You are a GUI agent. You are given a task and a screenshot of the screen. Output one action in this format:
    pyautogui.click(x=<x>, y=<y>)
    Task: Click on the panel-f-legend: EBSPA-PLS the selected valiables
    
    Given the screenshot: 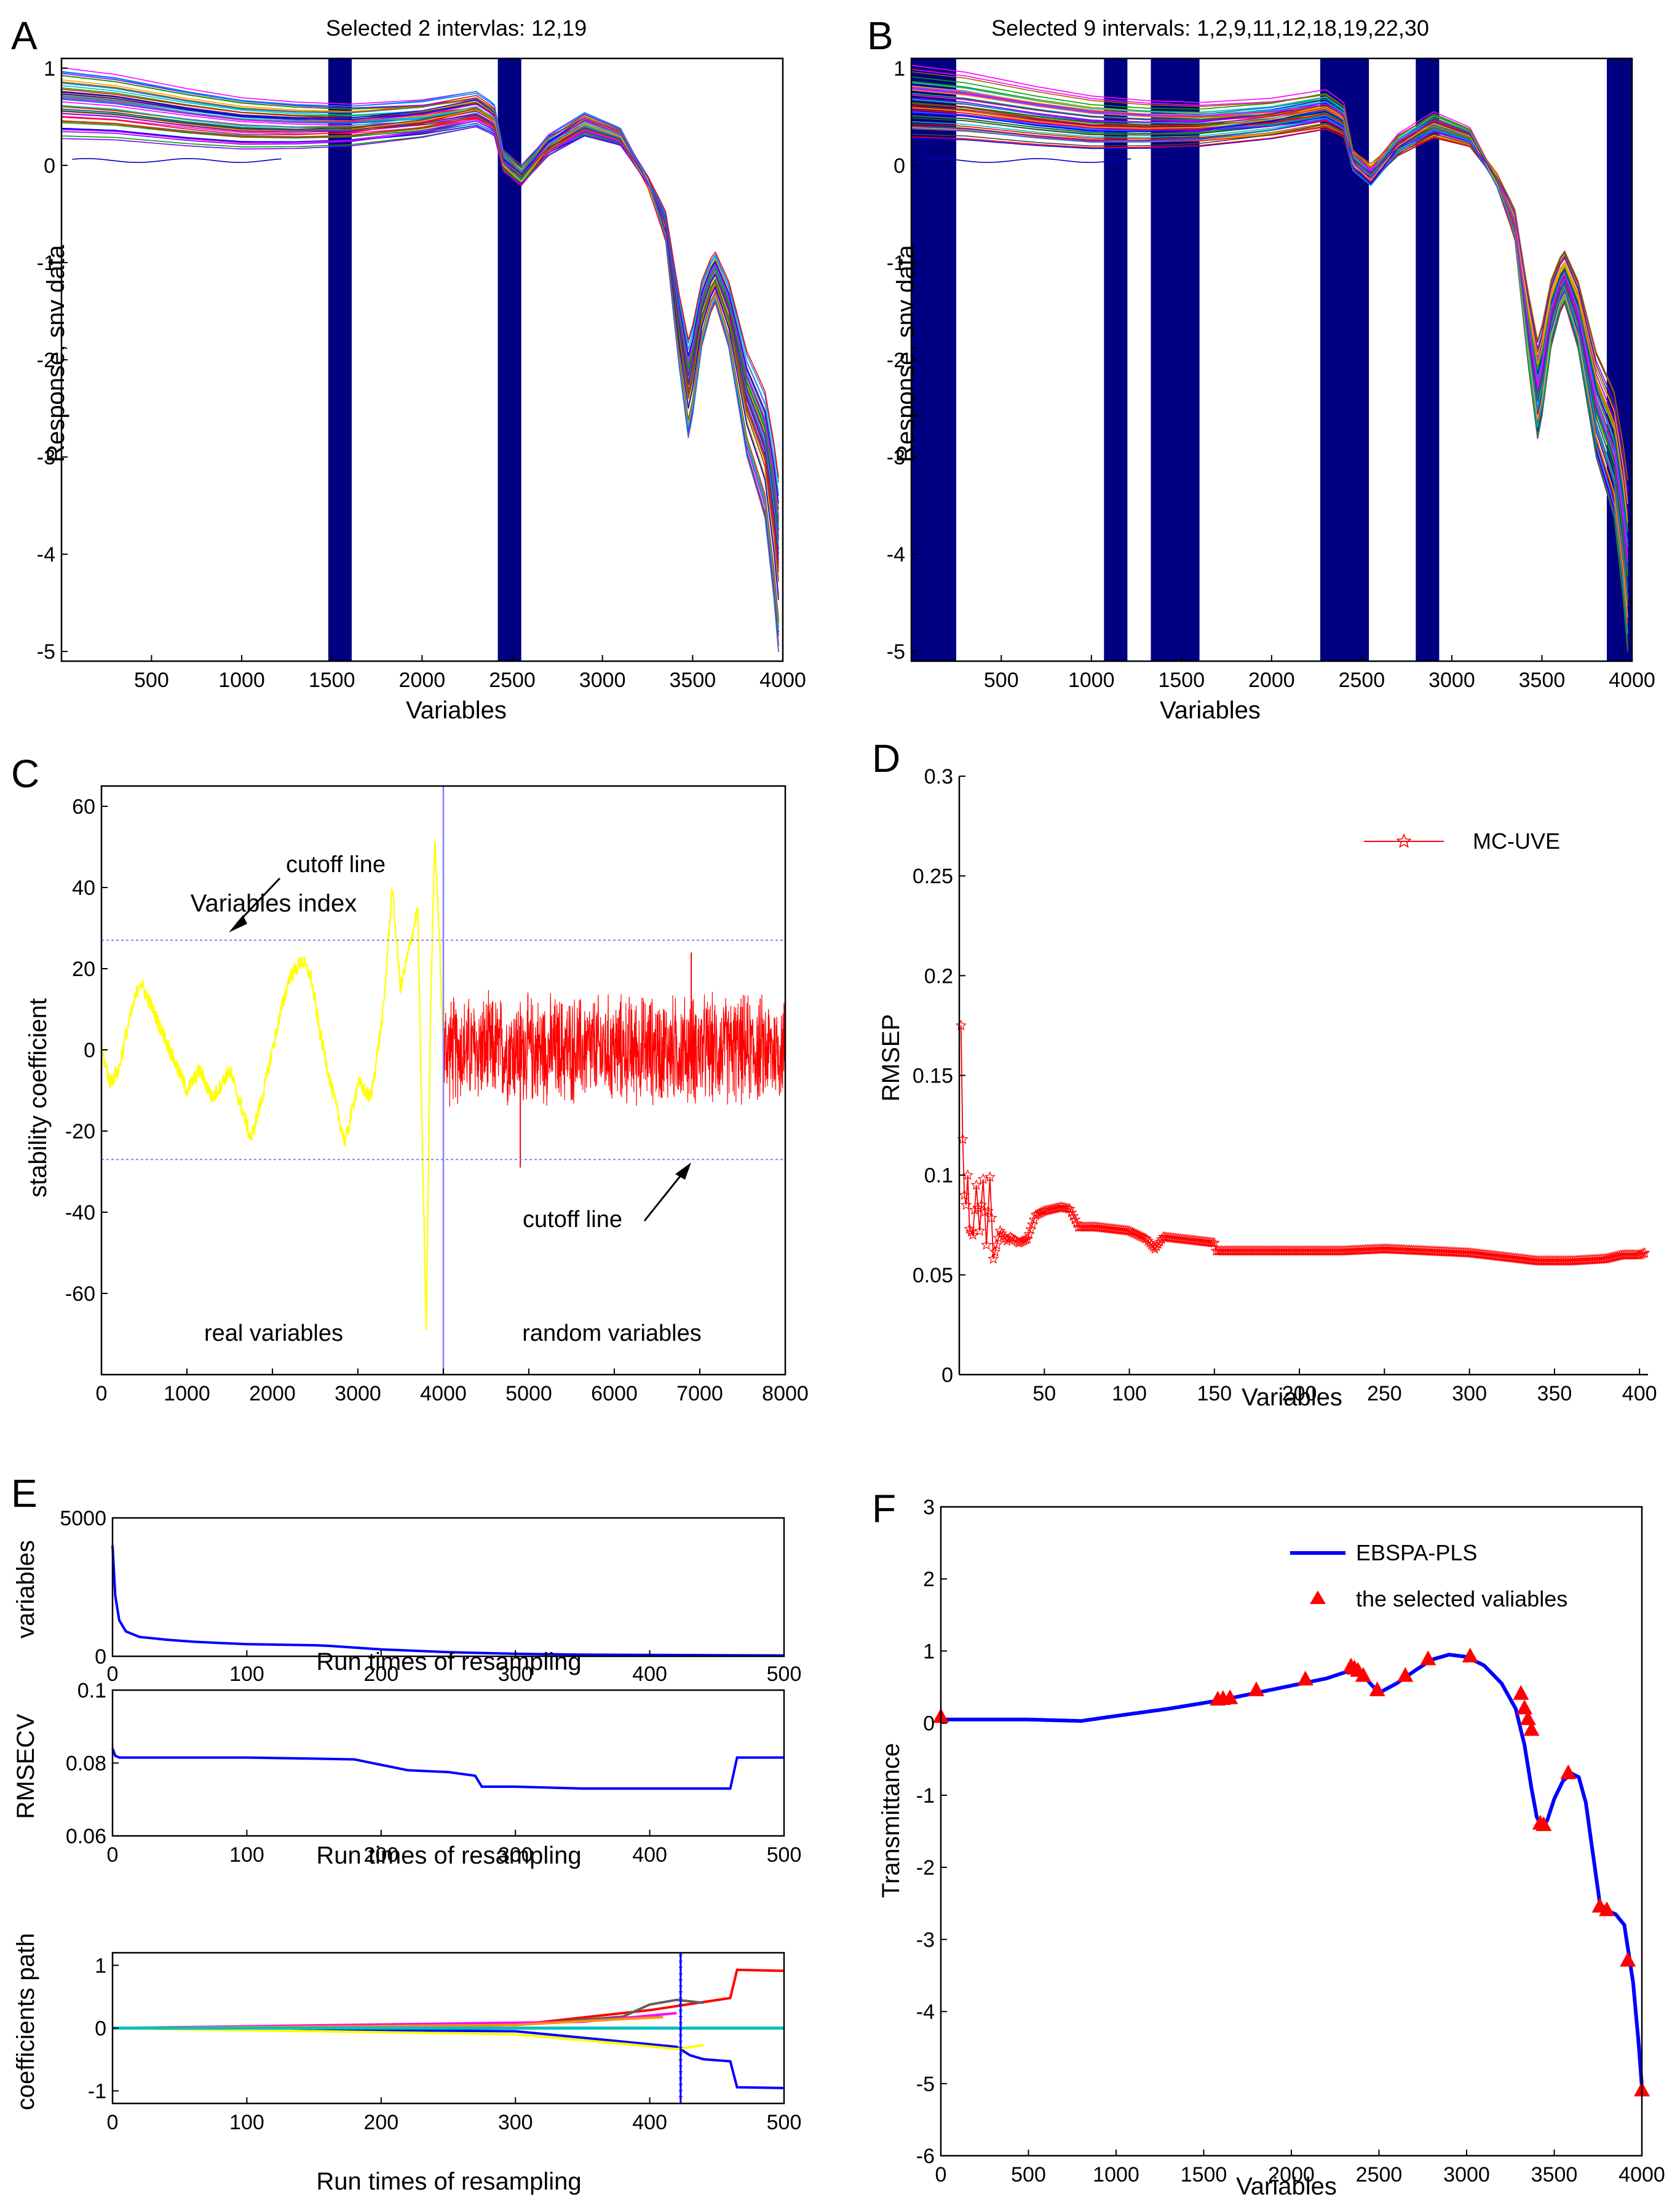 What is the action you would take?
    pyautogui.click(x=1428, y=1575)
    